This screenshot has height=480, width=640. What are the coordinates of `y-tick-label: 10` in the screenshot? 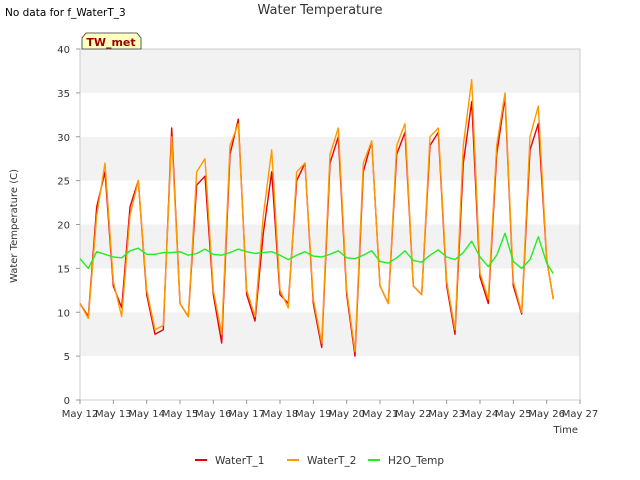 It's located at (63, 313).